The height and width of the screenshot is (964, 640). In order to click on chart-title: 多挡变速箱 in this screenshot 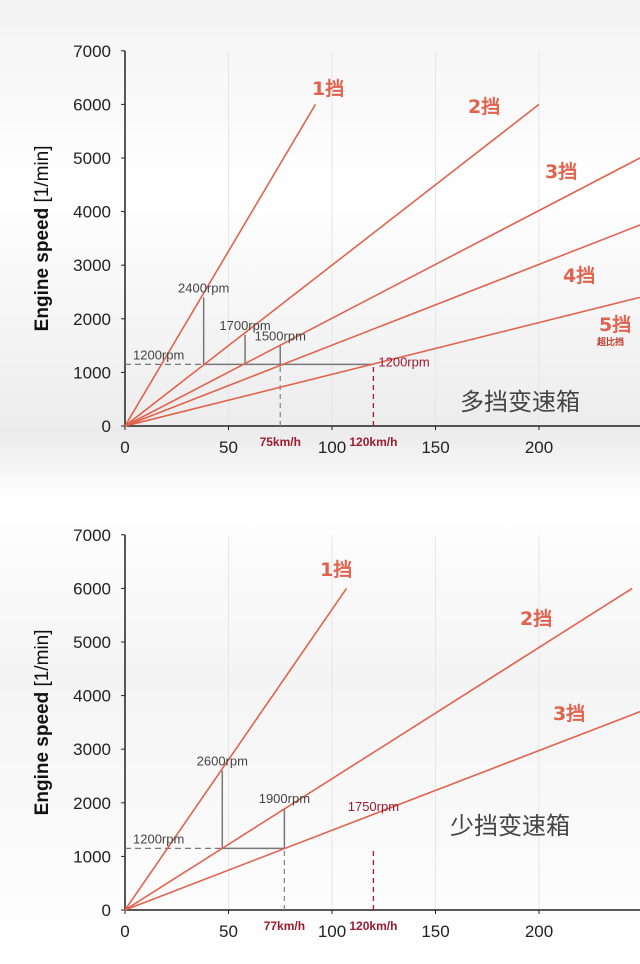, I will do `click(520, 402)`.